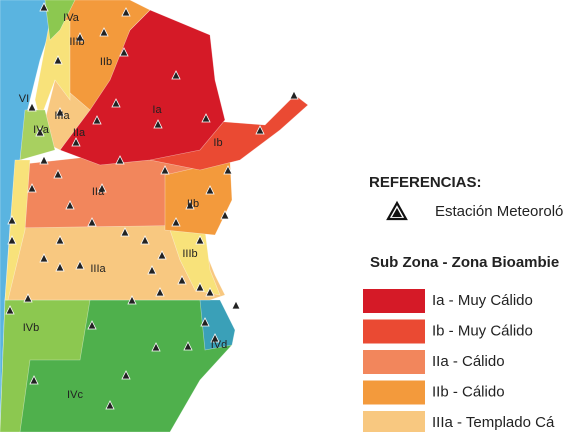 The height and width of the screenshot is (432, 576). I want to click on legend-label: Ia - Muy Cálido, so click(482, 300).